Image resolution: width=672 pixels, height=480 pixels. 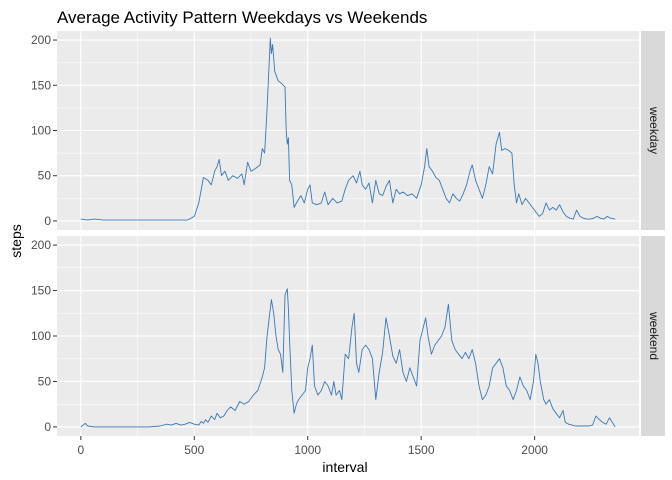 What do you see at coordinates (534, 450) in the screenshot?
I see `x-tick-label: 2000` at bounding box center [534, 450].